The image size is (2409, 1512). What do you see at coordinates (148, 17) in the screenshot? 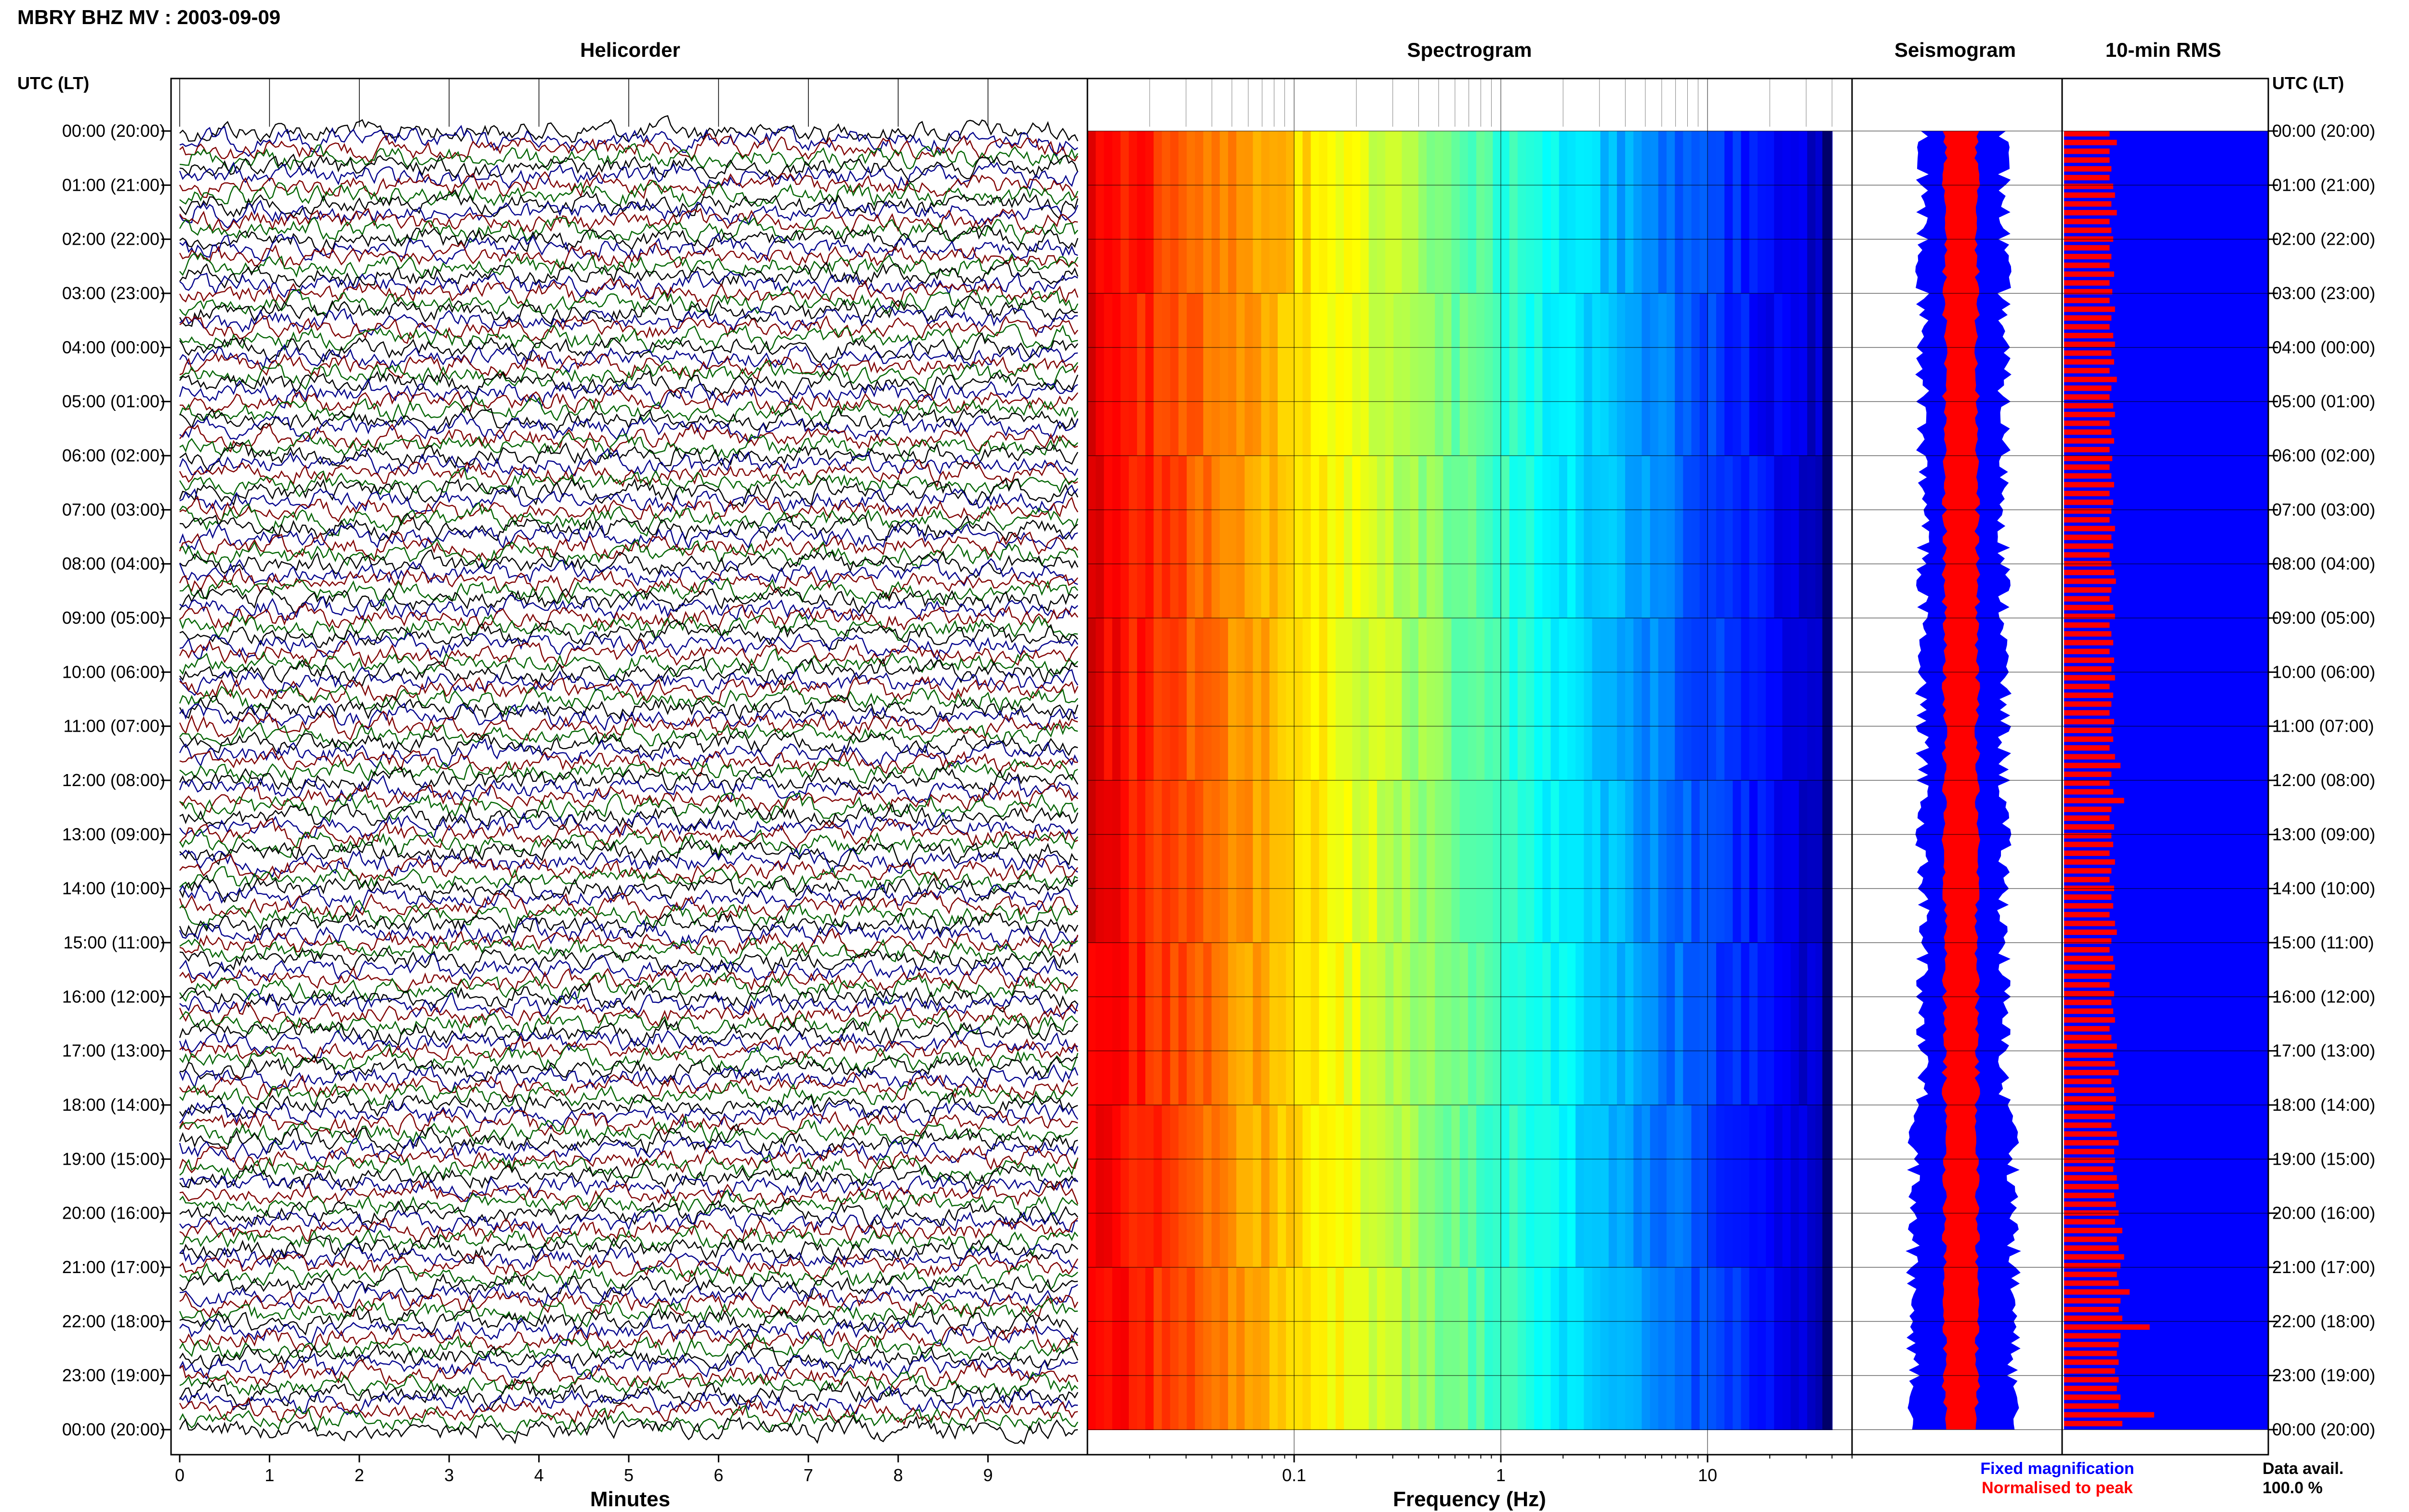
I see `figure-title: MBRY BHZ MV : 2003-09-09` at bounding box center [148, 17].